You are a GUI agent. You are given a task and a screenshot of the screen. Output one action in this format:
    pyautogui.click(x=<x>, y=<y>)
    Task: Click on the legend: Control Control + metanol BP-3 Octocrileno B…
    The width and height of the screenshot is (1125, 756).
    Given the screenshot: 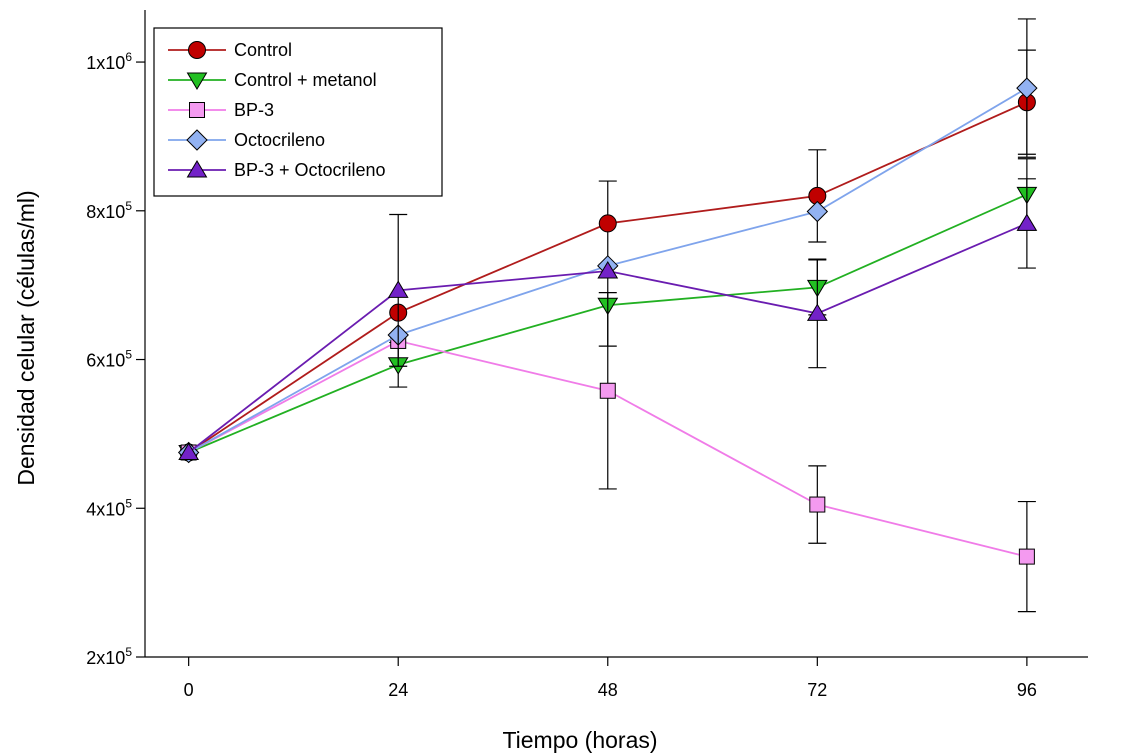 What is the action you would take?
    pyautogui.click(x=298, y=112)
    